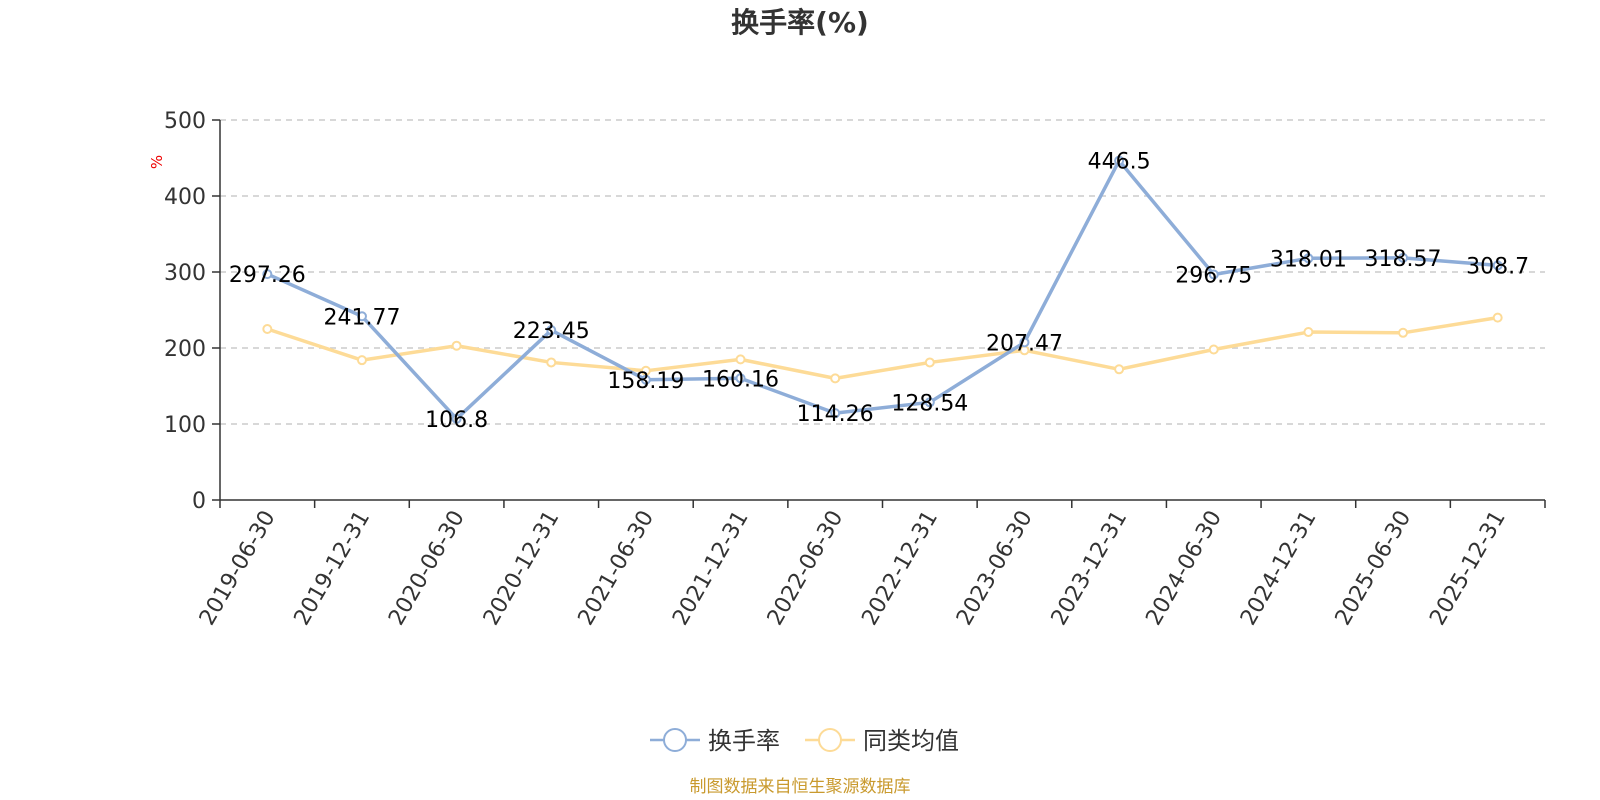  I want to click on data-label: 114.26, so click(835, 414).